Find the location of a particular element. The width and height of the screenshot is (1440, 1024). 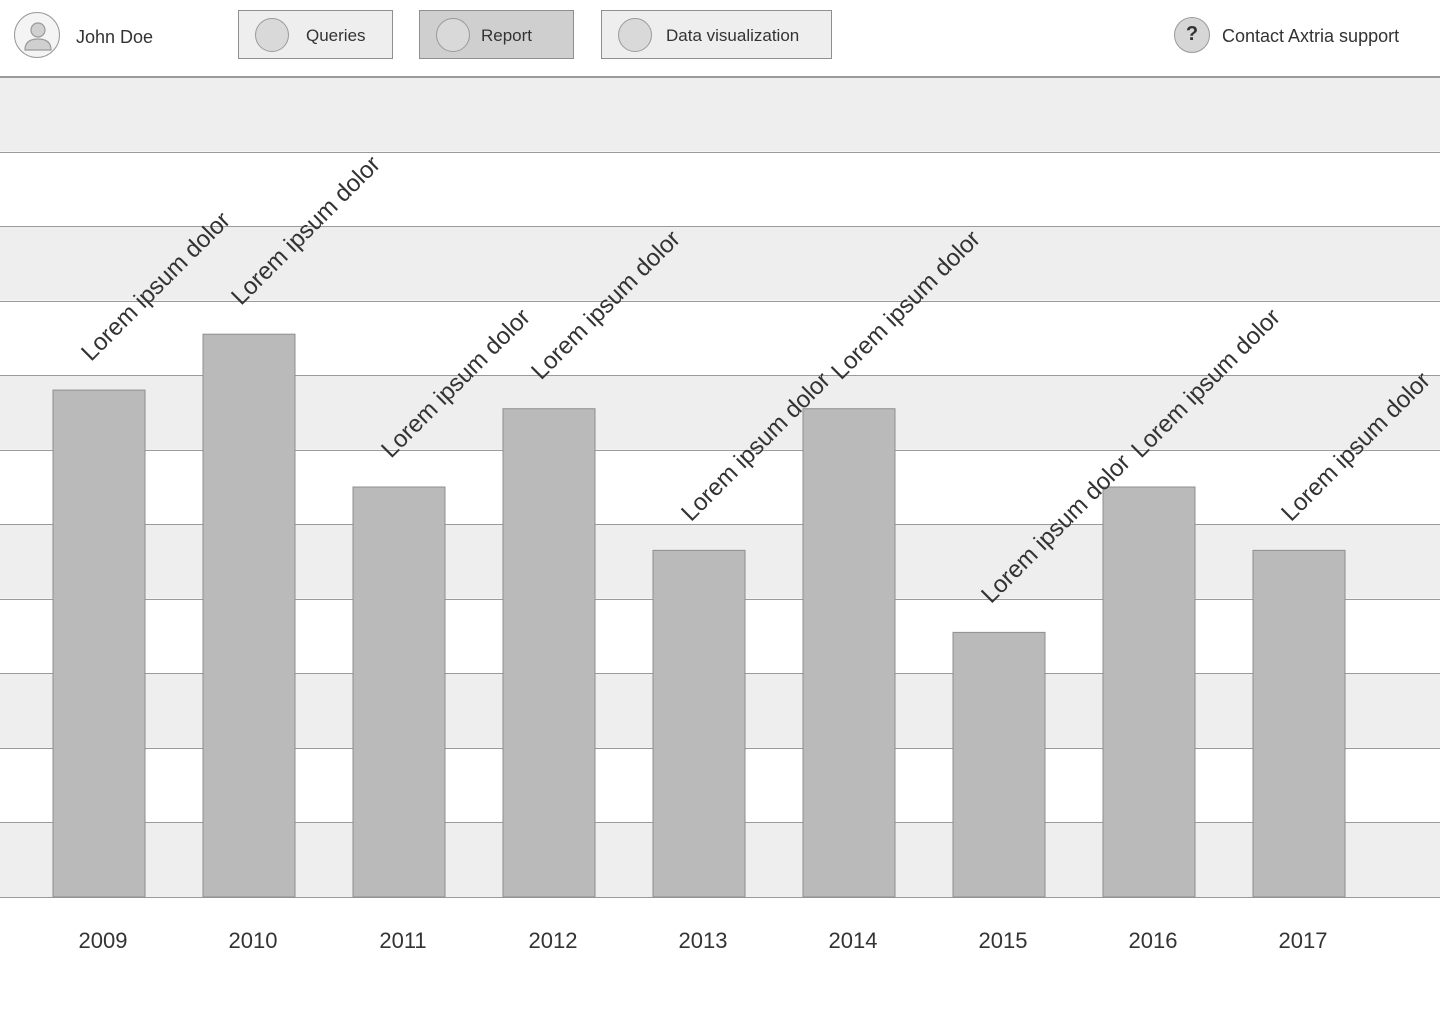

help-icon: ? is located at coordinates (1192, 35).